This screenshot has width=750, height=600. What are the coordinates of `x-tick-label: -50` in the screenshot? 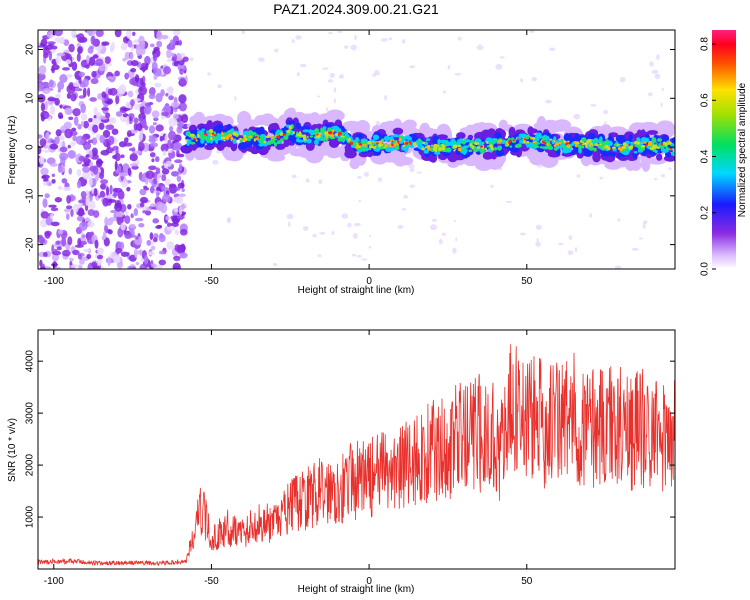 It's located at (211, 581).